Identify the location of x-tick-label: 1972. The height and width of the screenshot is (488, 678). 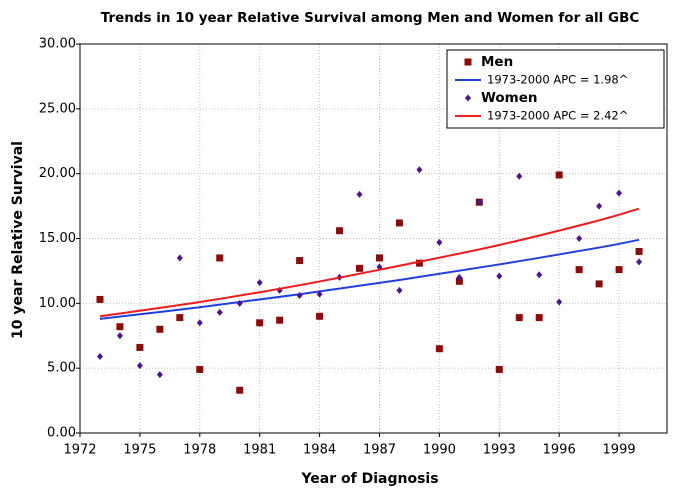
(79, 450).